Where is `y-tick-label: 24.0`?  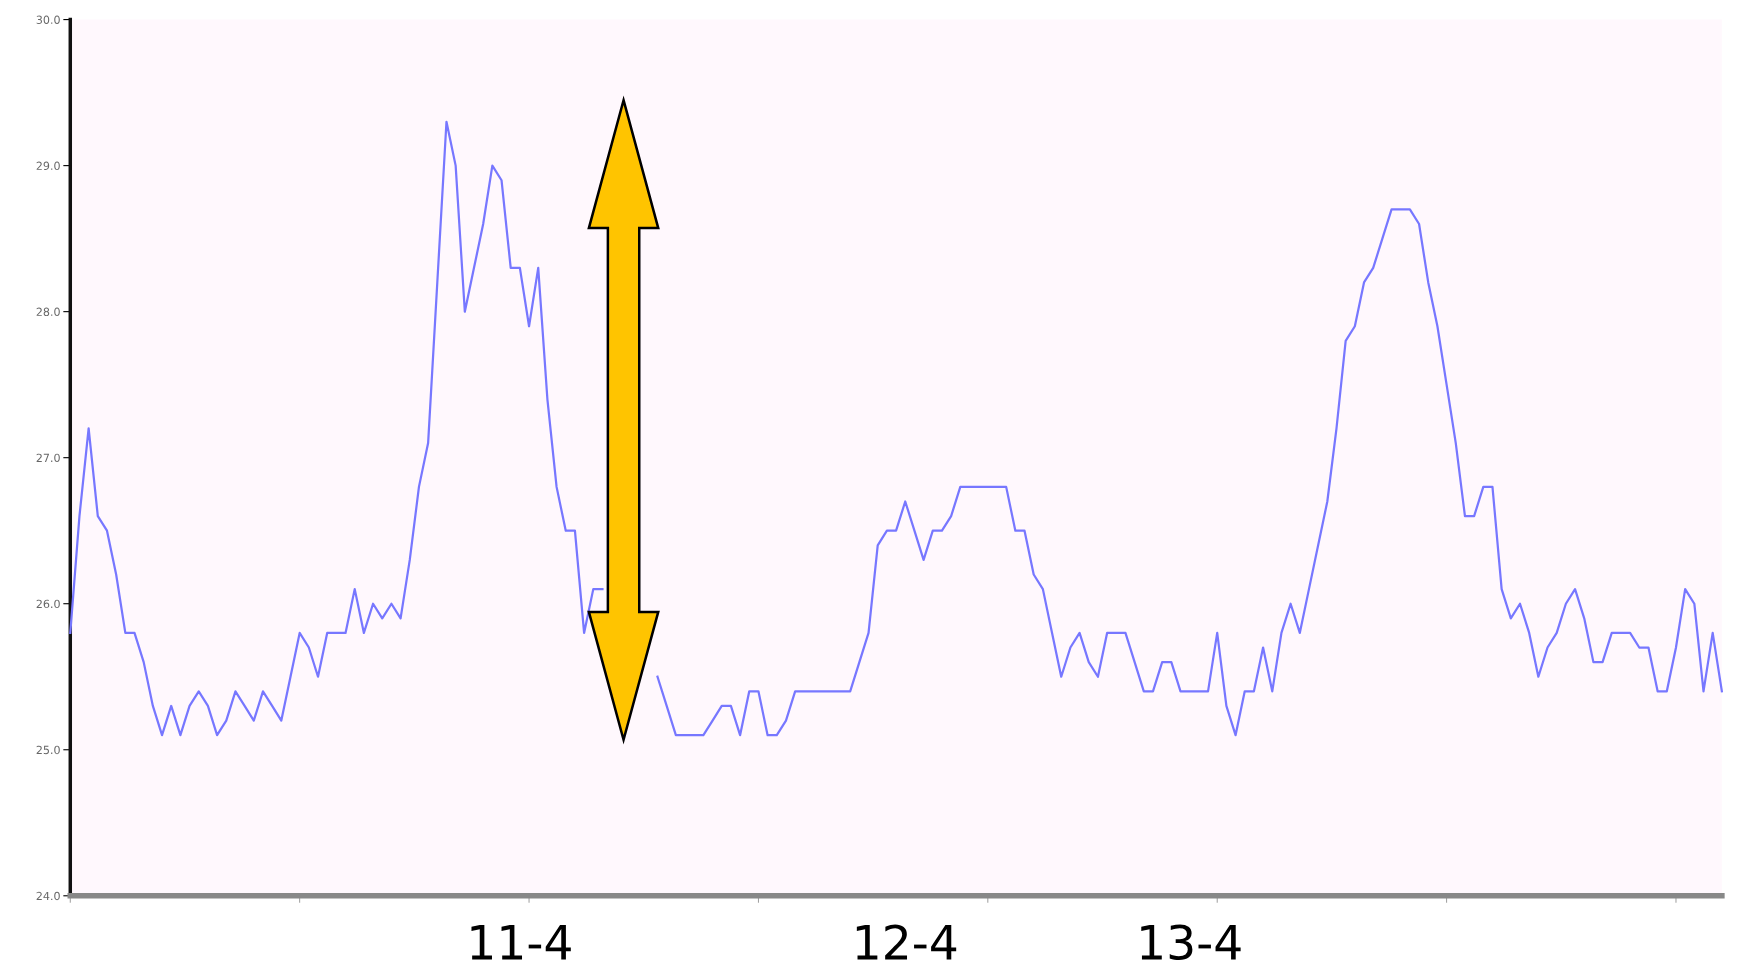
y-tick-label: 24.0 is located at coordinates (48, 896).